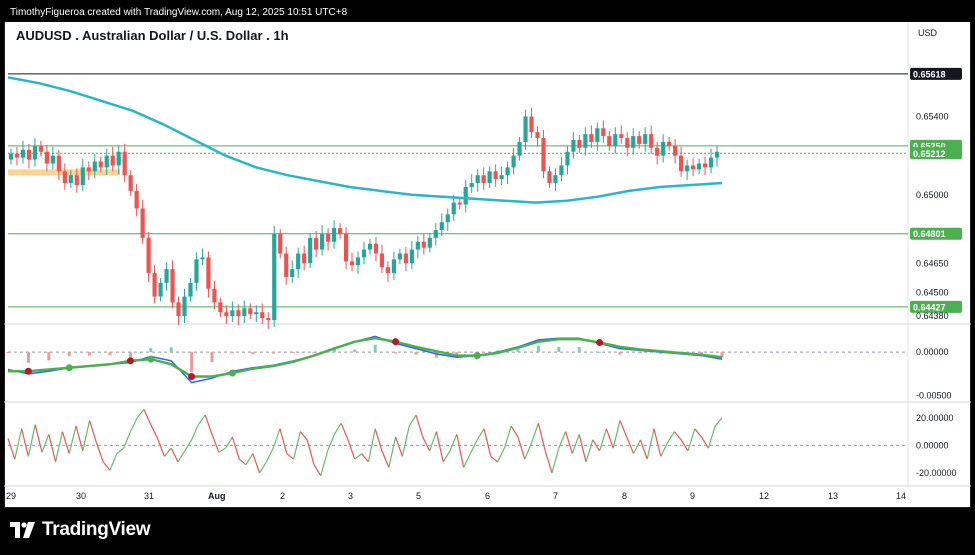 The height and width of the screenshot is (555, 975). Describe the element at coordinates (418, 496) in the screenshot. I see `time-tick-label: 5` at that location.